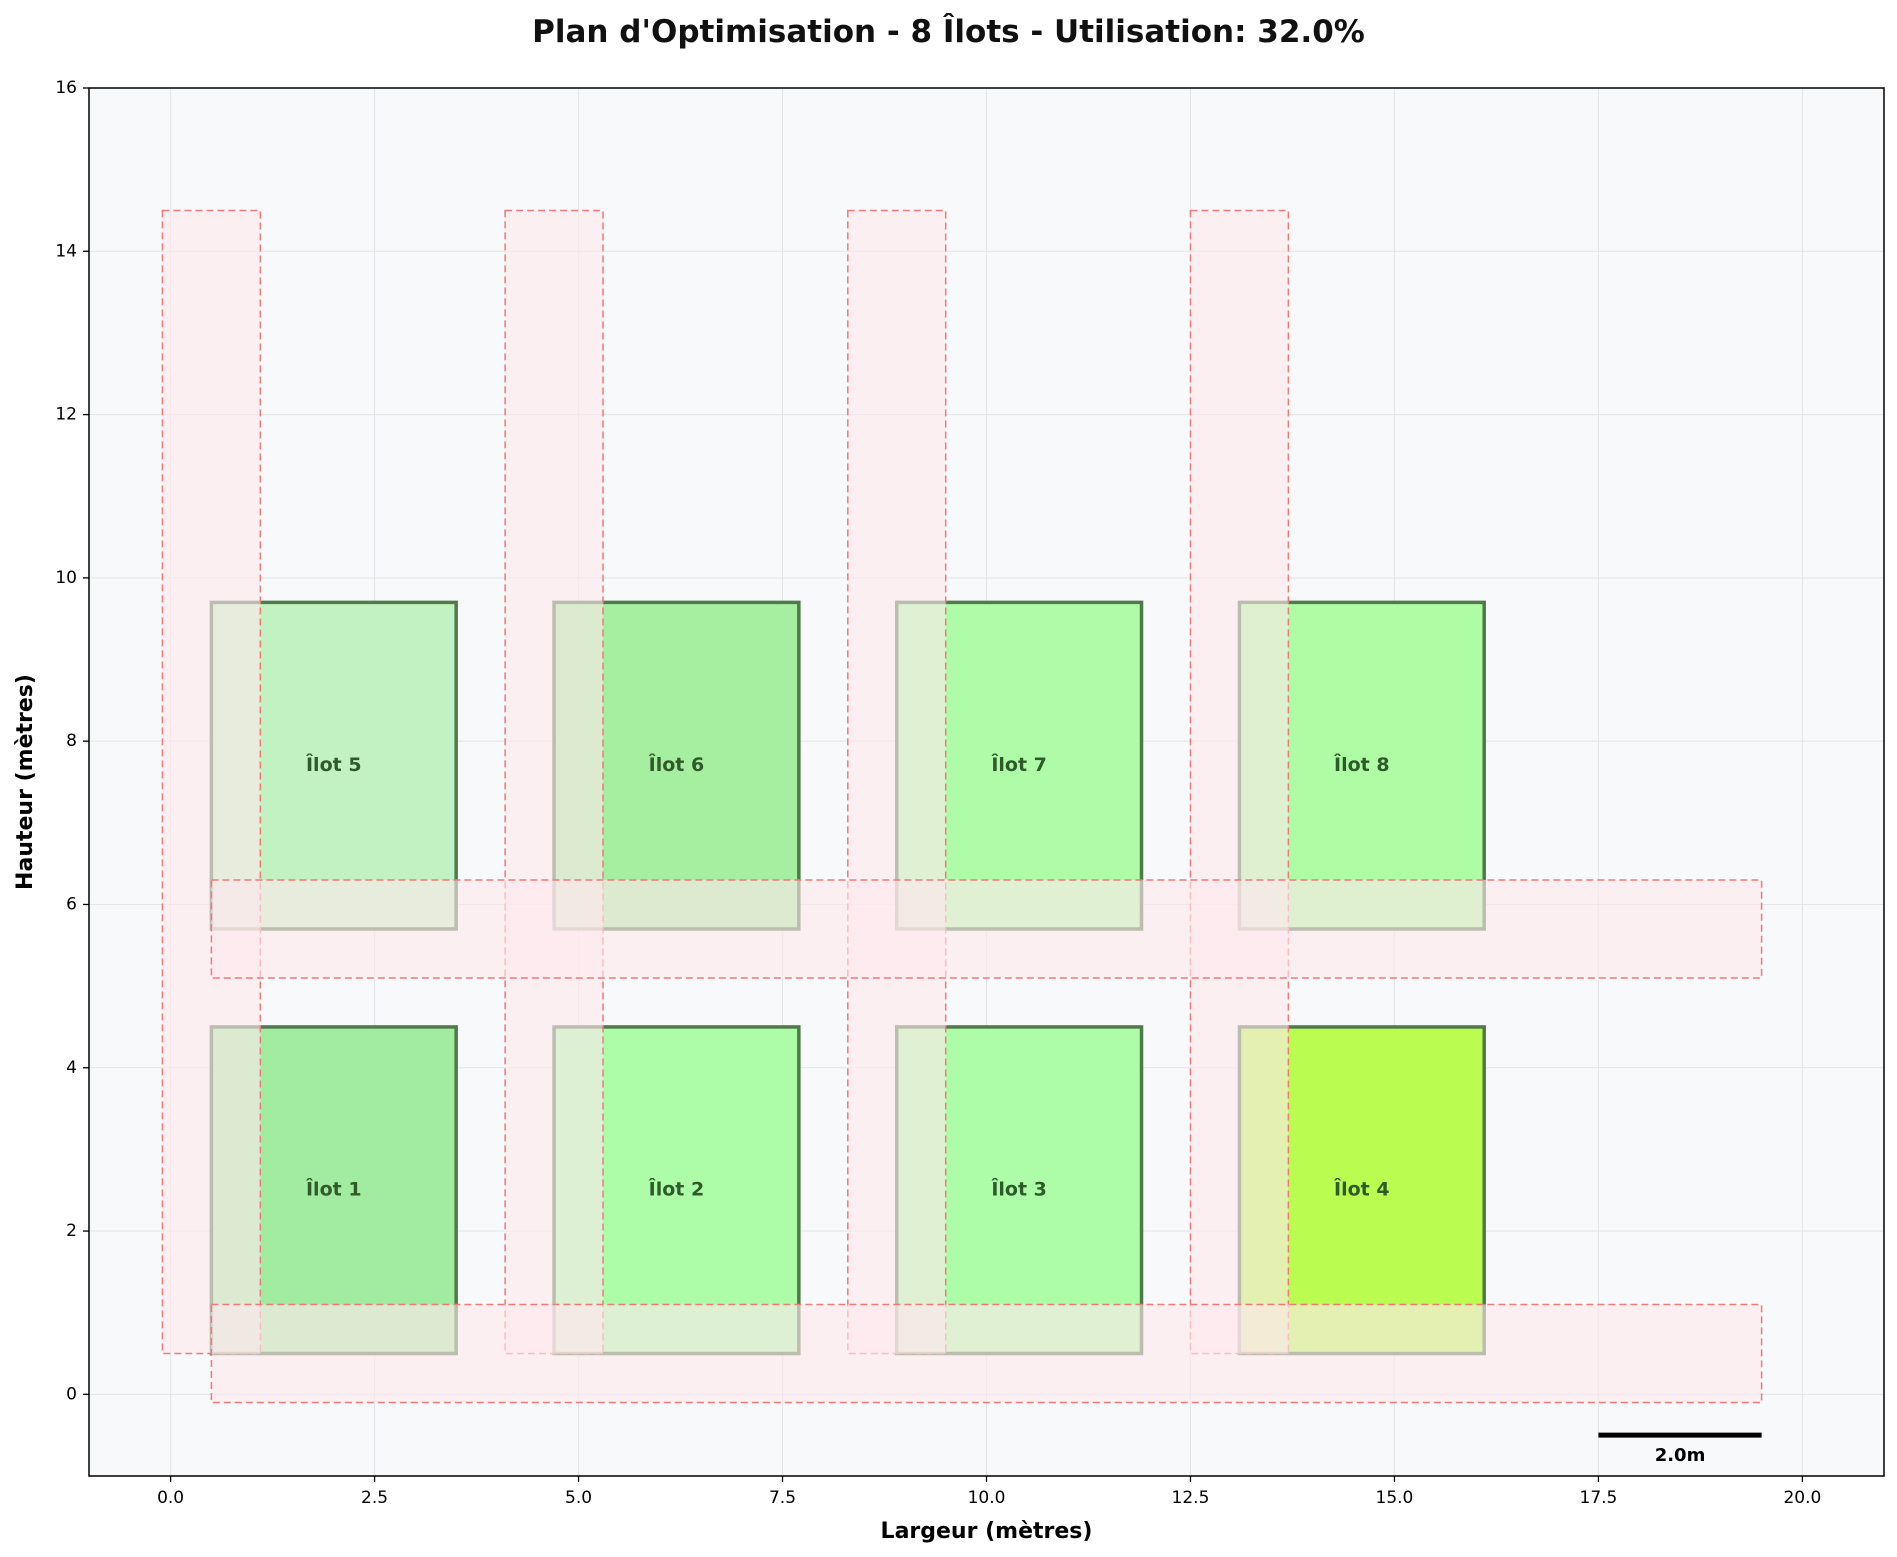 This screenshot has height=1557, width=1897. I want to click on ilot-label-8: Îlot 8, so click(1362, 764).